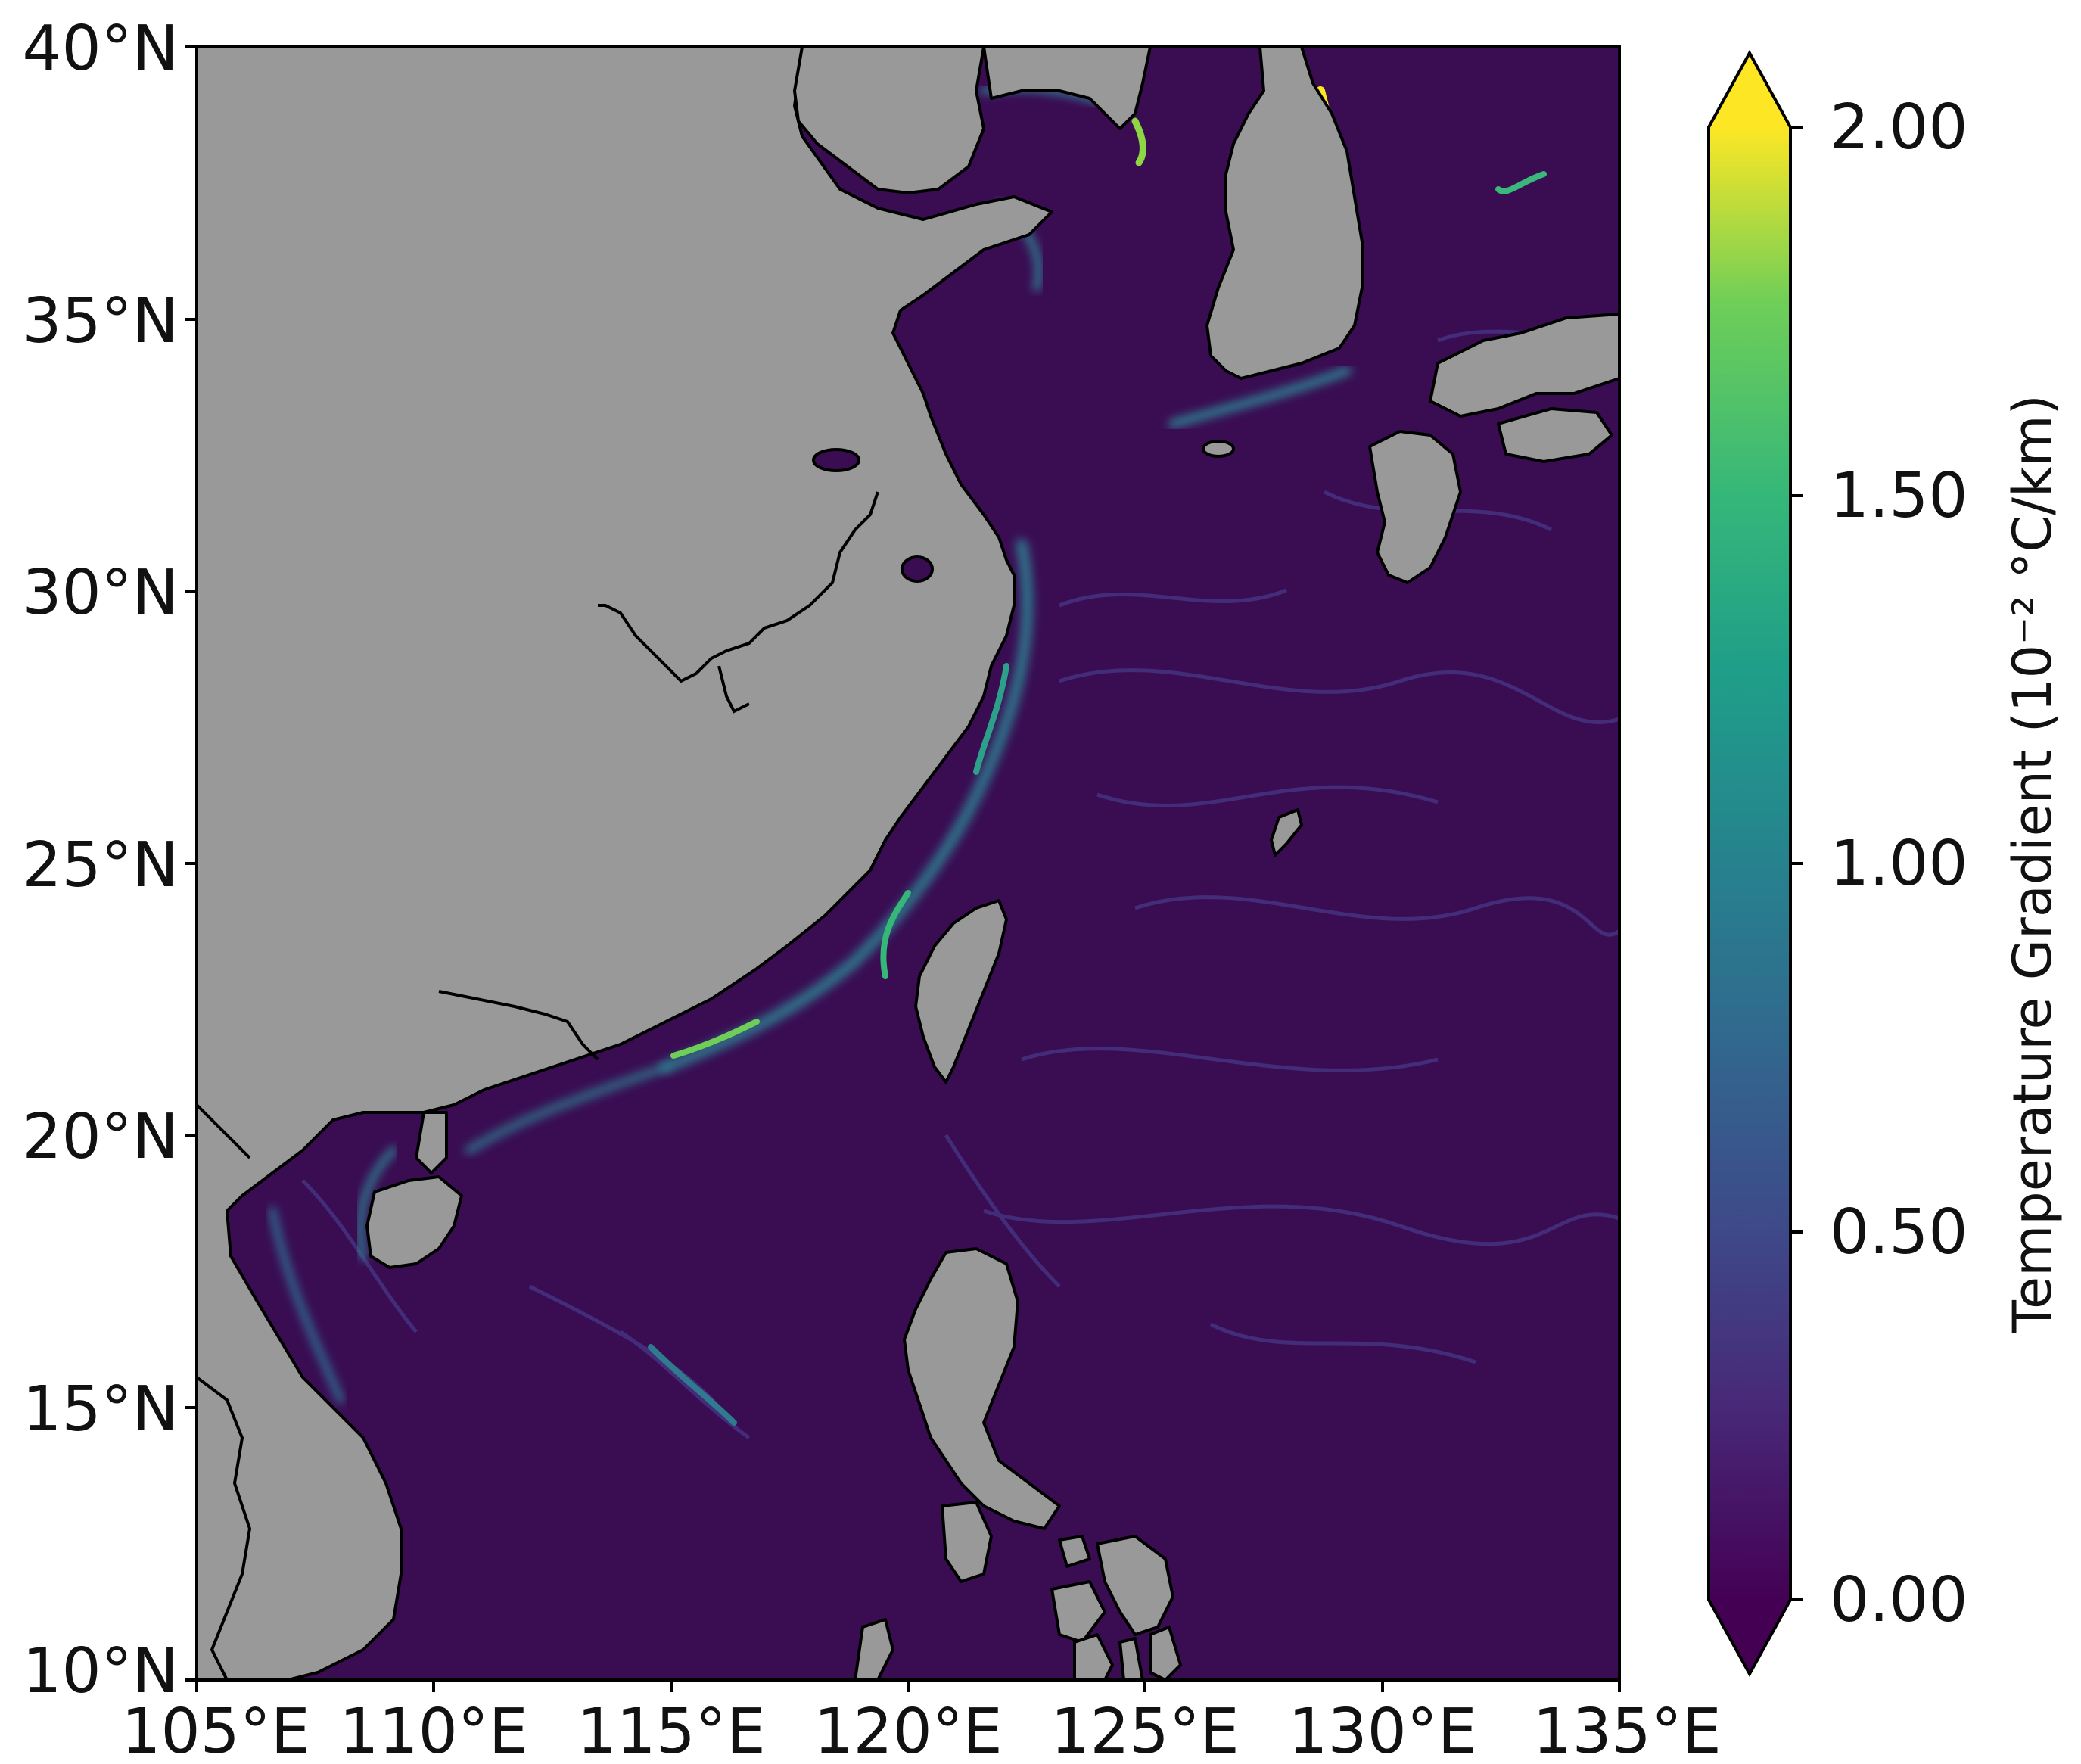  I want to click on colorbar-tick-label: 0.00, so click(1899, 1600).